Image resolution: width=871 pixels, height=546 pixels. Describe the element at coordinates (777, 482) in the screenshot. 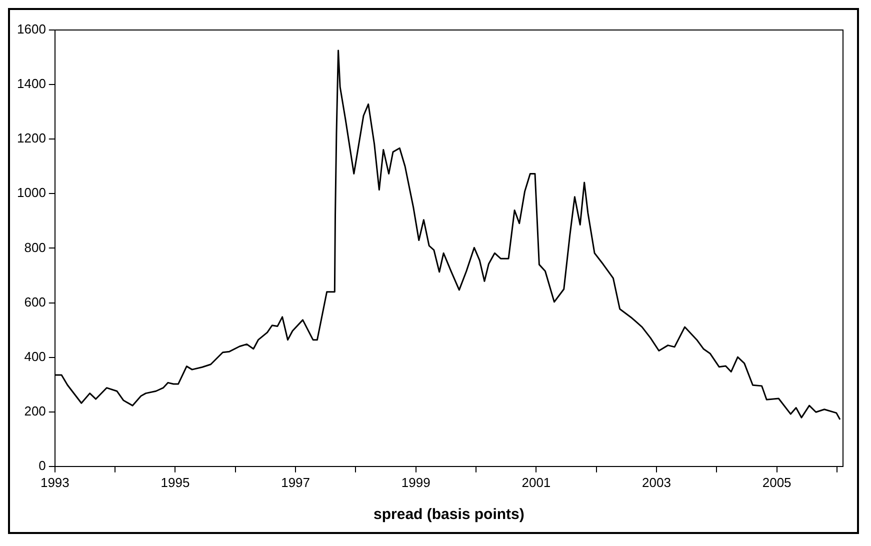

I see `x-tick-label: 2005` at that location.